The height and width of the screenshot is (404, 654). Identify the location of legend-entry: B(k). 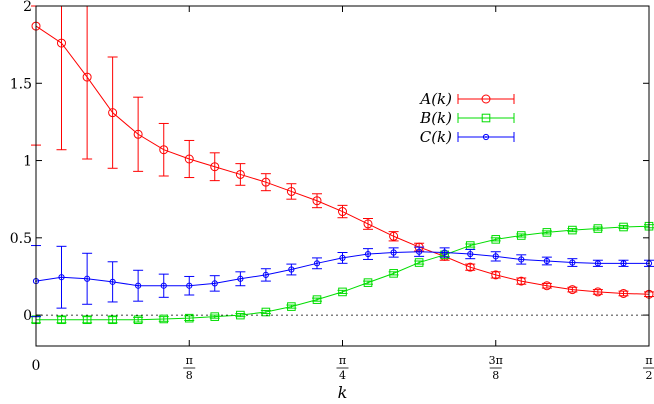
(467, 118).